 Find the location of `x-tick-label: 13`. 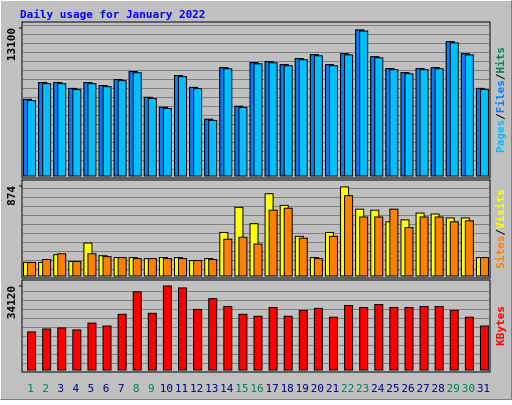

x-tick-label: 13 is located at coordinates (211, 388).